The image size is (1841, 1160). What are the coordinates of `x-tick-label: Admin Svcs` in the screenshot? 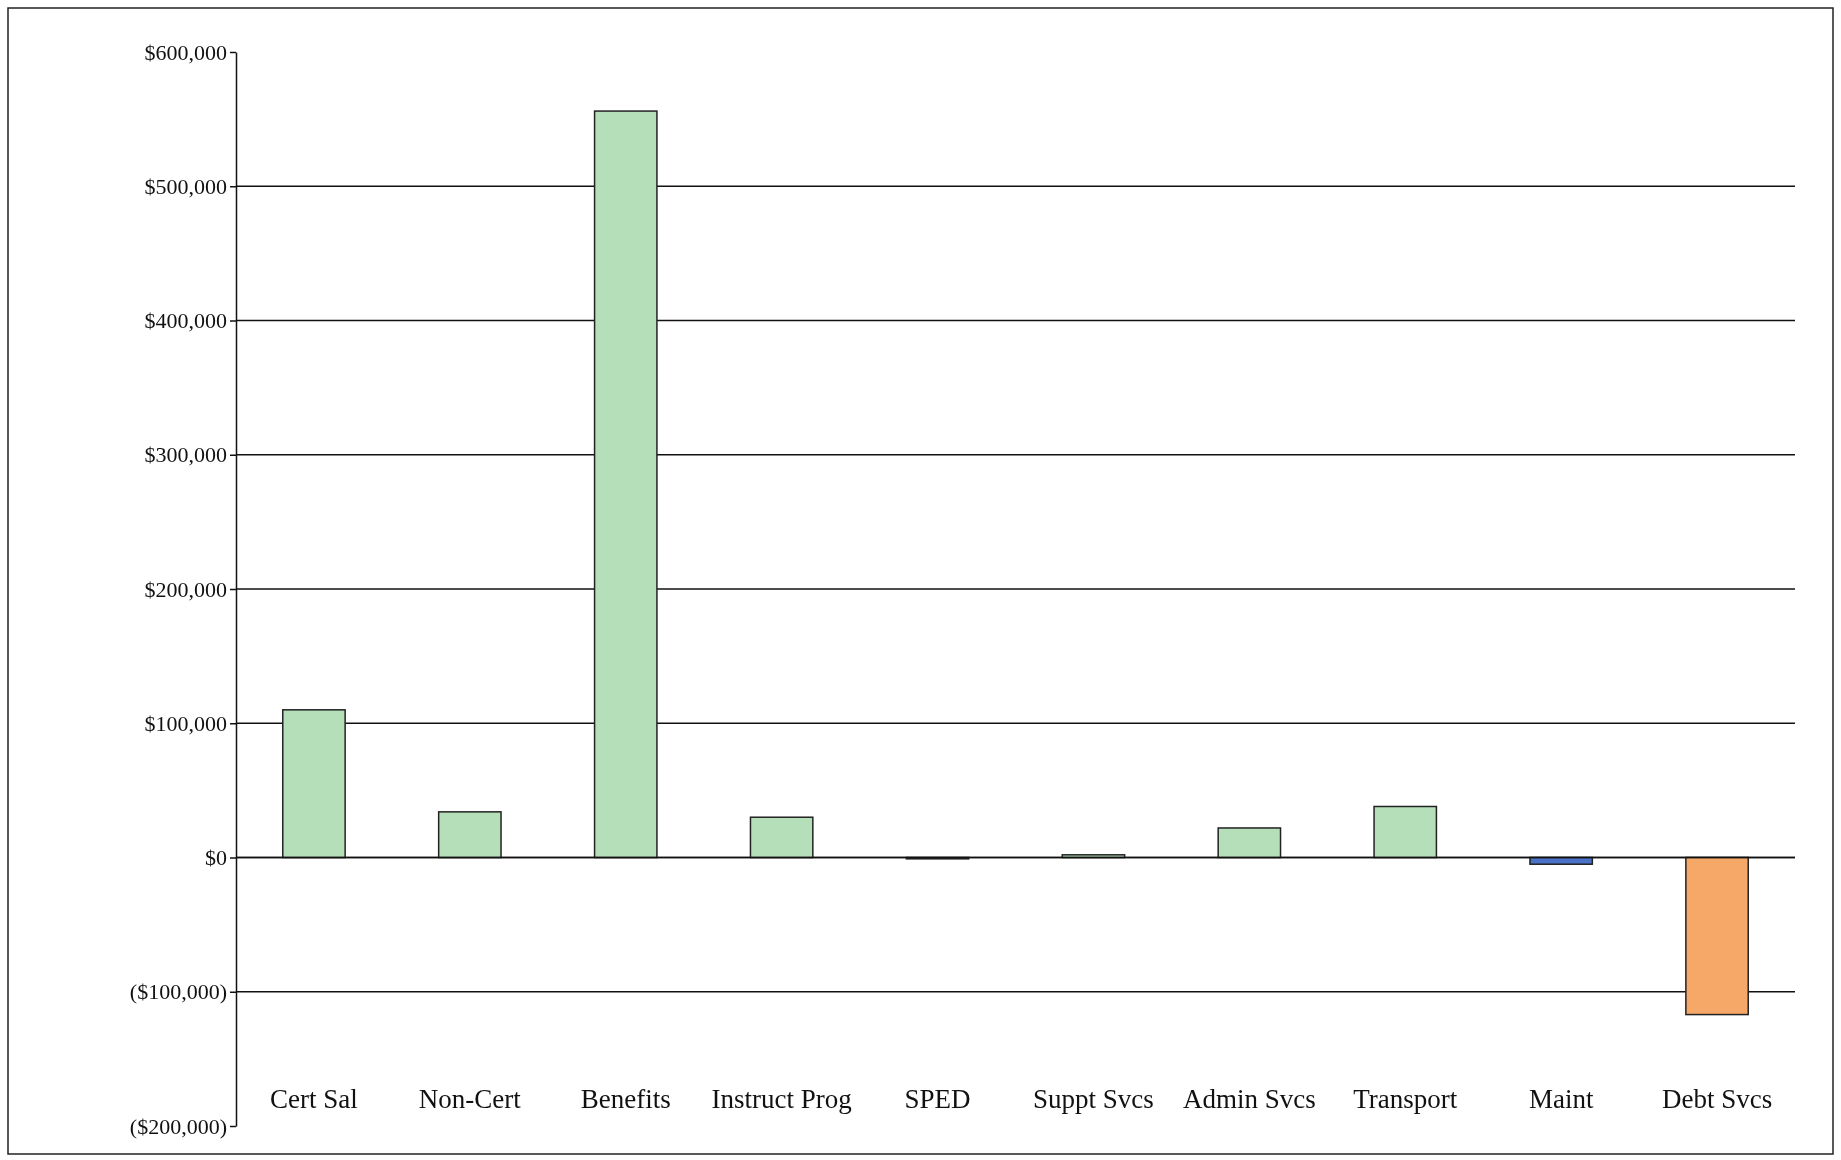 It's located at (1249, 1099).